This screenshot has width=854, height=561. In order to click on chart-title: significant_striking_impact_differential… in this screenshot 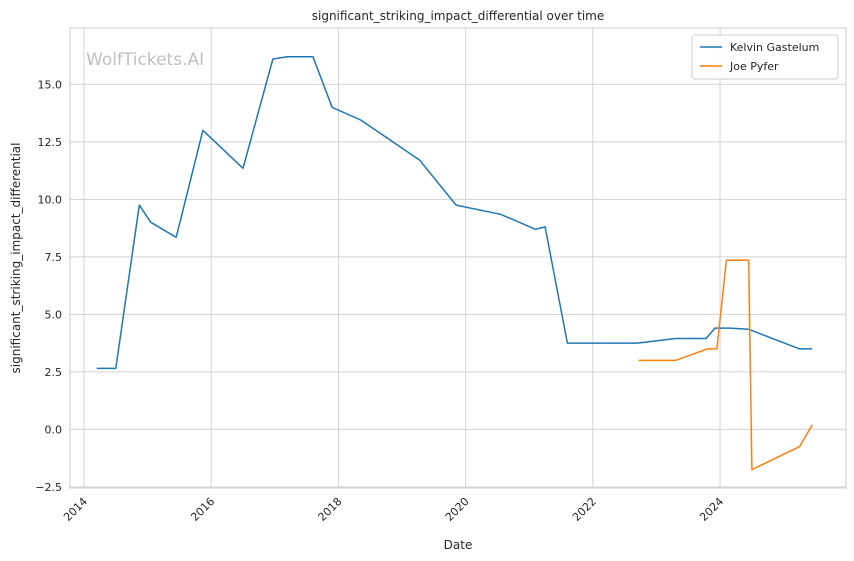, I will do `click(458, 16)`.